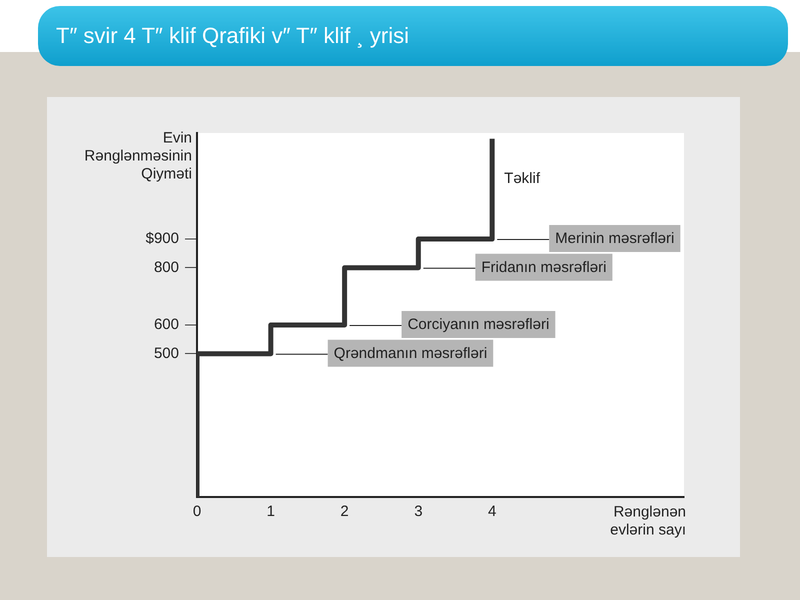  I want to click on series-label: Təklif, so click(522, 178).